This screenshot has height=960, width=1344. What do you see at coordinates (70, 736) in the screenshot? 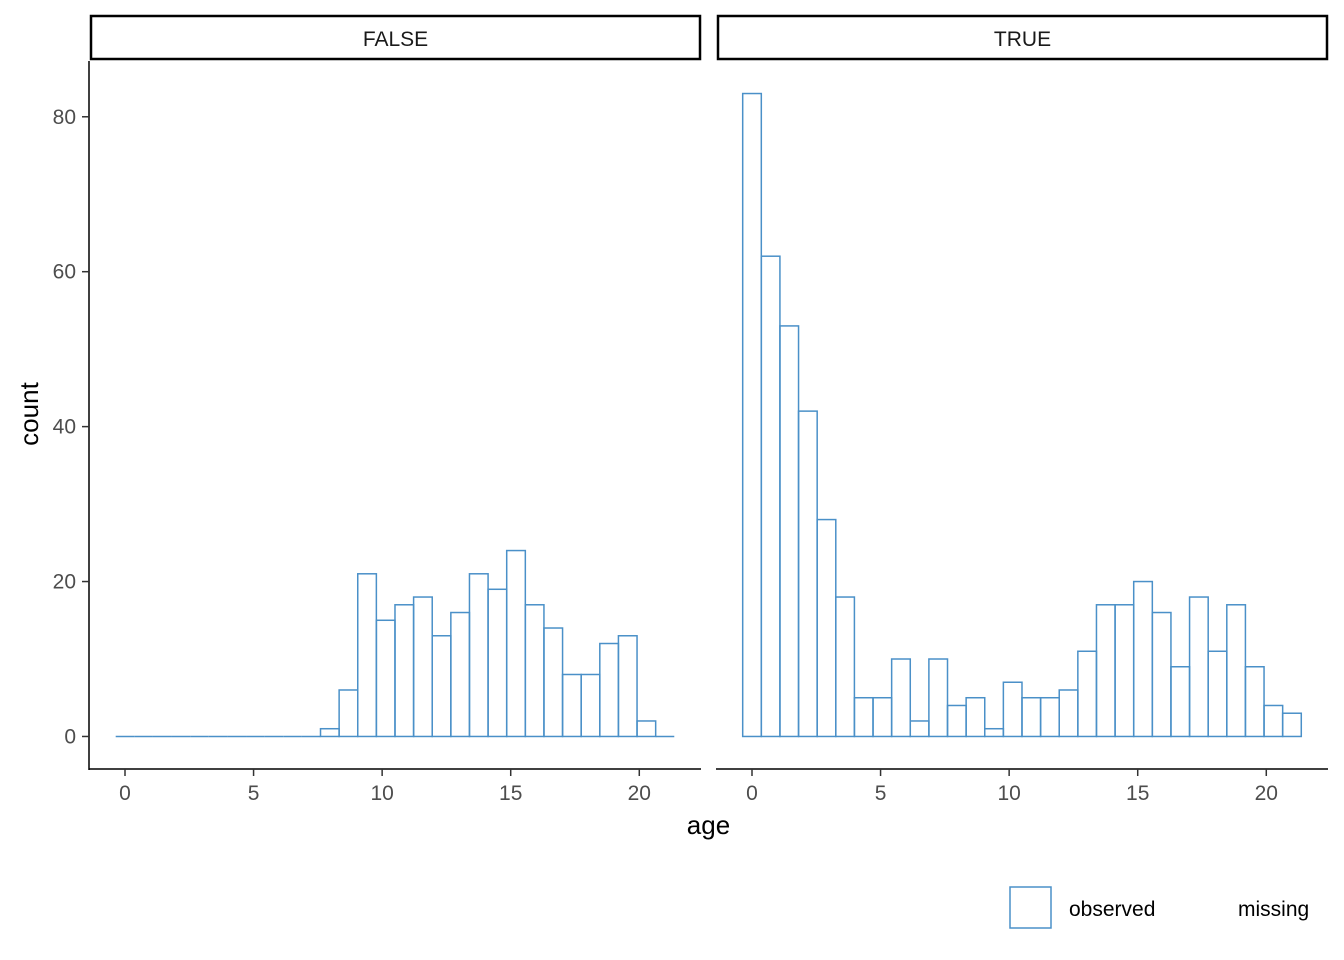
I see `y-tick-label: 0` at bounding box center [70, 736].